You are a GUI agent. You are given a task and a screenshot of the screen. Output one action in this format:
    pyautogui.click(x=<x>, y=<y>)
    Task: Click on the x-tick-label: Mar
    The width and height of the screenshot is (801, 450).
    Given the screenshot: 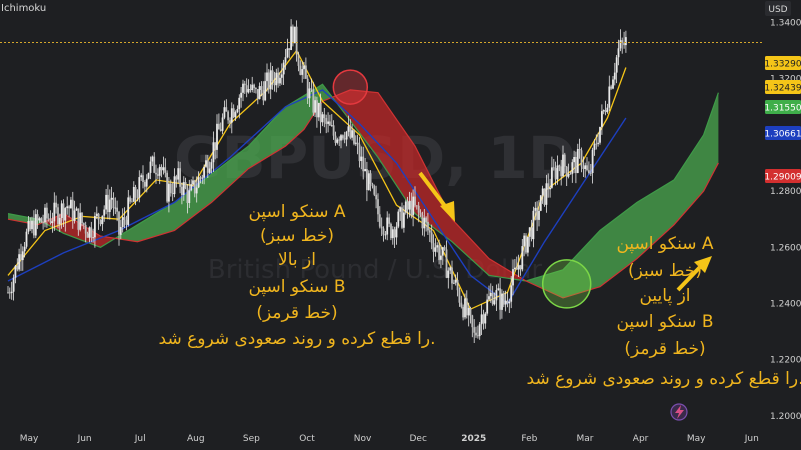 What is the action you would take?
    pyautogui.click(x=585, y=439)
    